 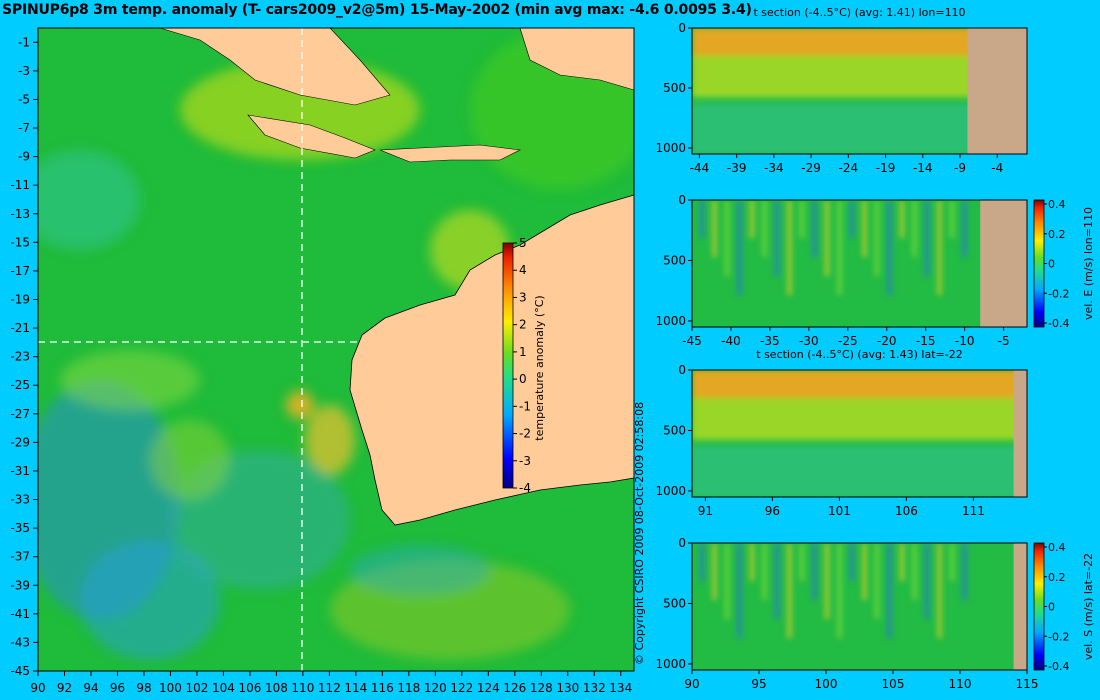 What do you see at coordinates (20, 557) in the screenshot?
I see `map-y-tick-label: -37` at bounding box center [20, 557].